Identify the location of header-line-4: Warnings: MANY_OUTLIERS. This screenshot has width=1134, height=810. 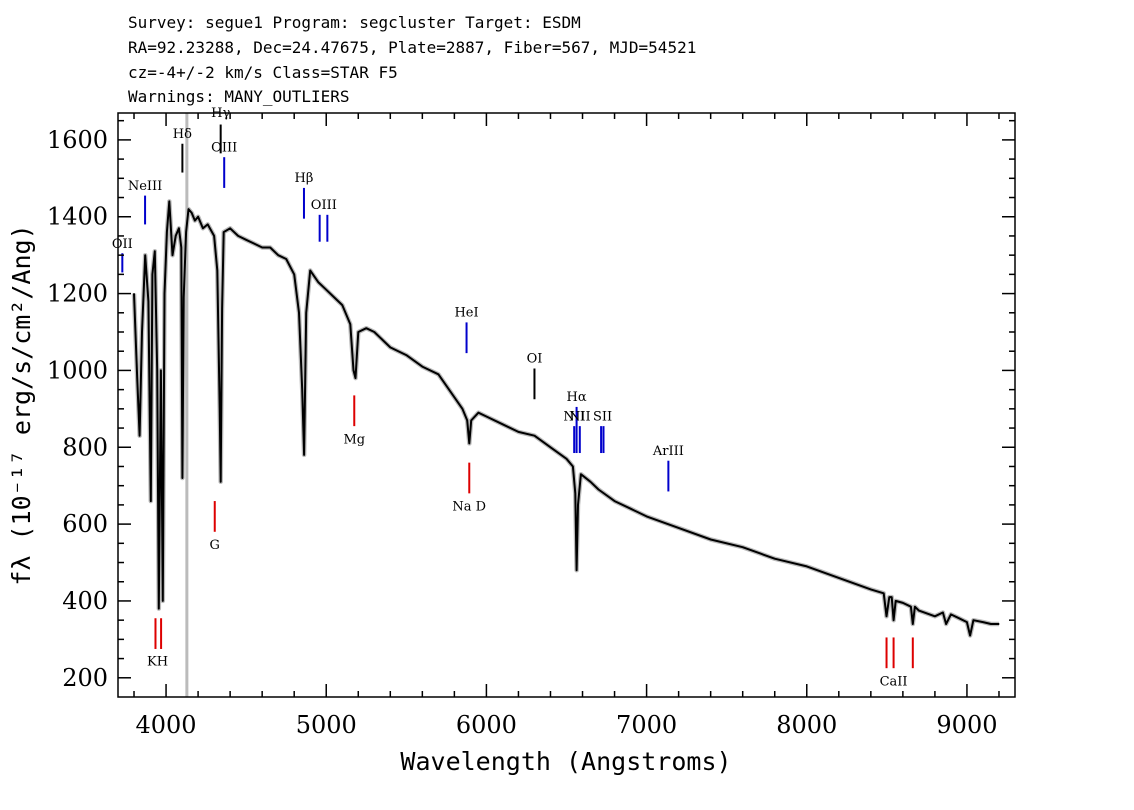
(239, 96).